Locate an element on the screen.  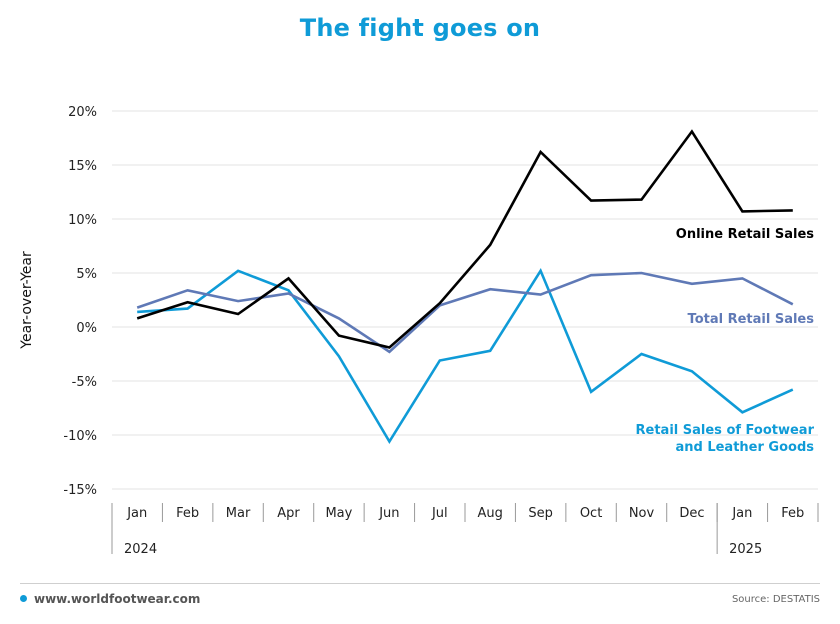
series-label: Total Retail Sales is located at coordinates (751, 319).